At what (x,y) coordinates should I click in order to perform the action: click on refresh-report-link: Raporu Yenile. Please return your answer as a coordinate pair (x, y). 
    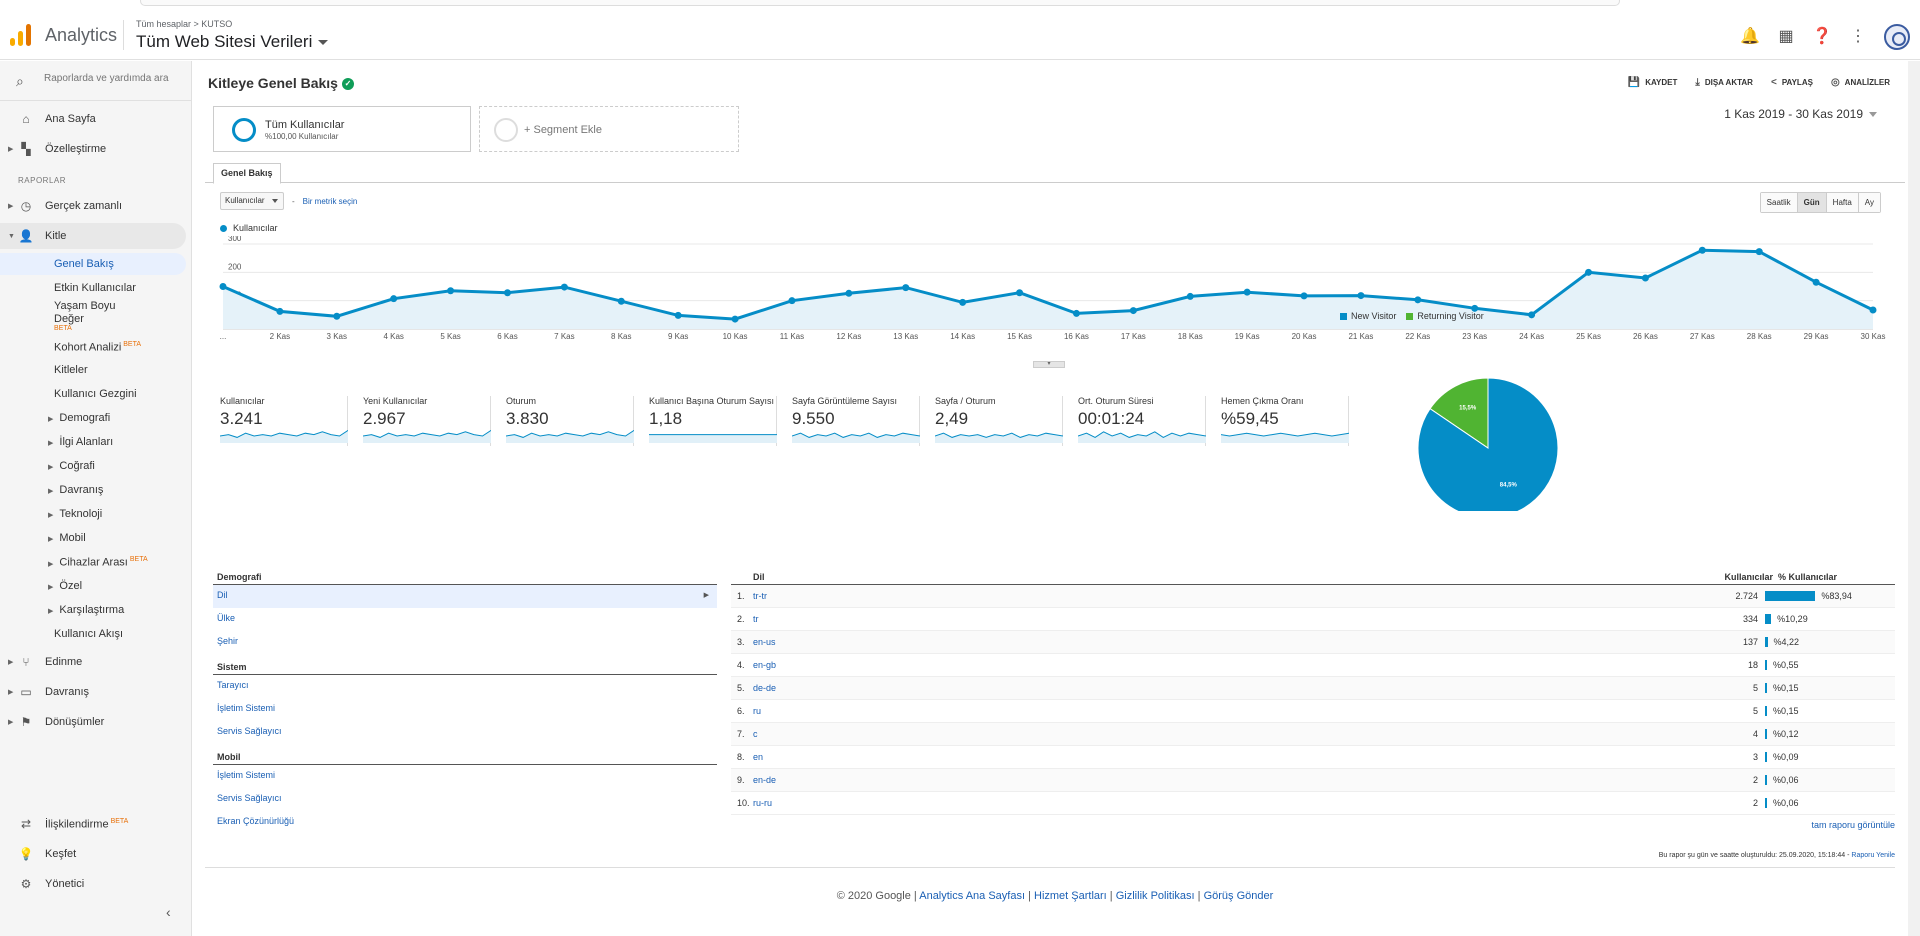
    Looking at the image, I should click on (1873, 855).